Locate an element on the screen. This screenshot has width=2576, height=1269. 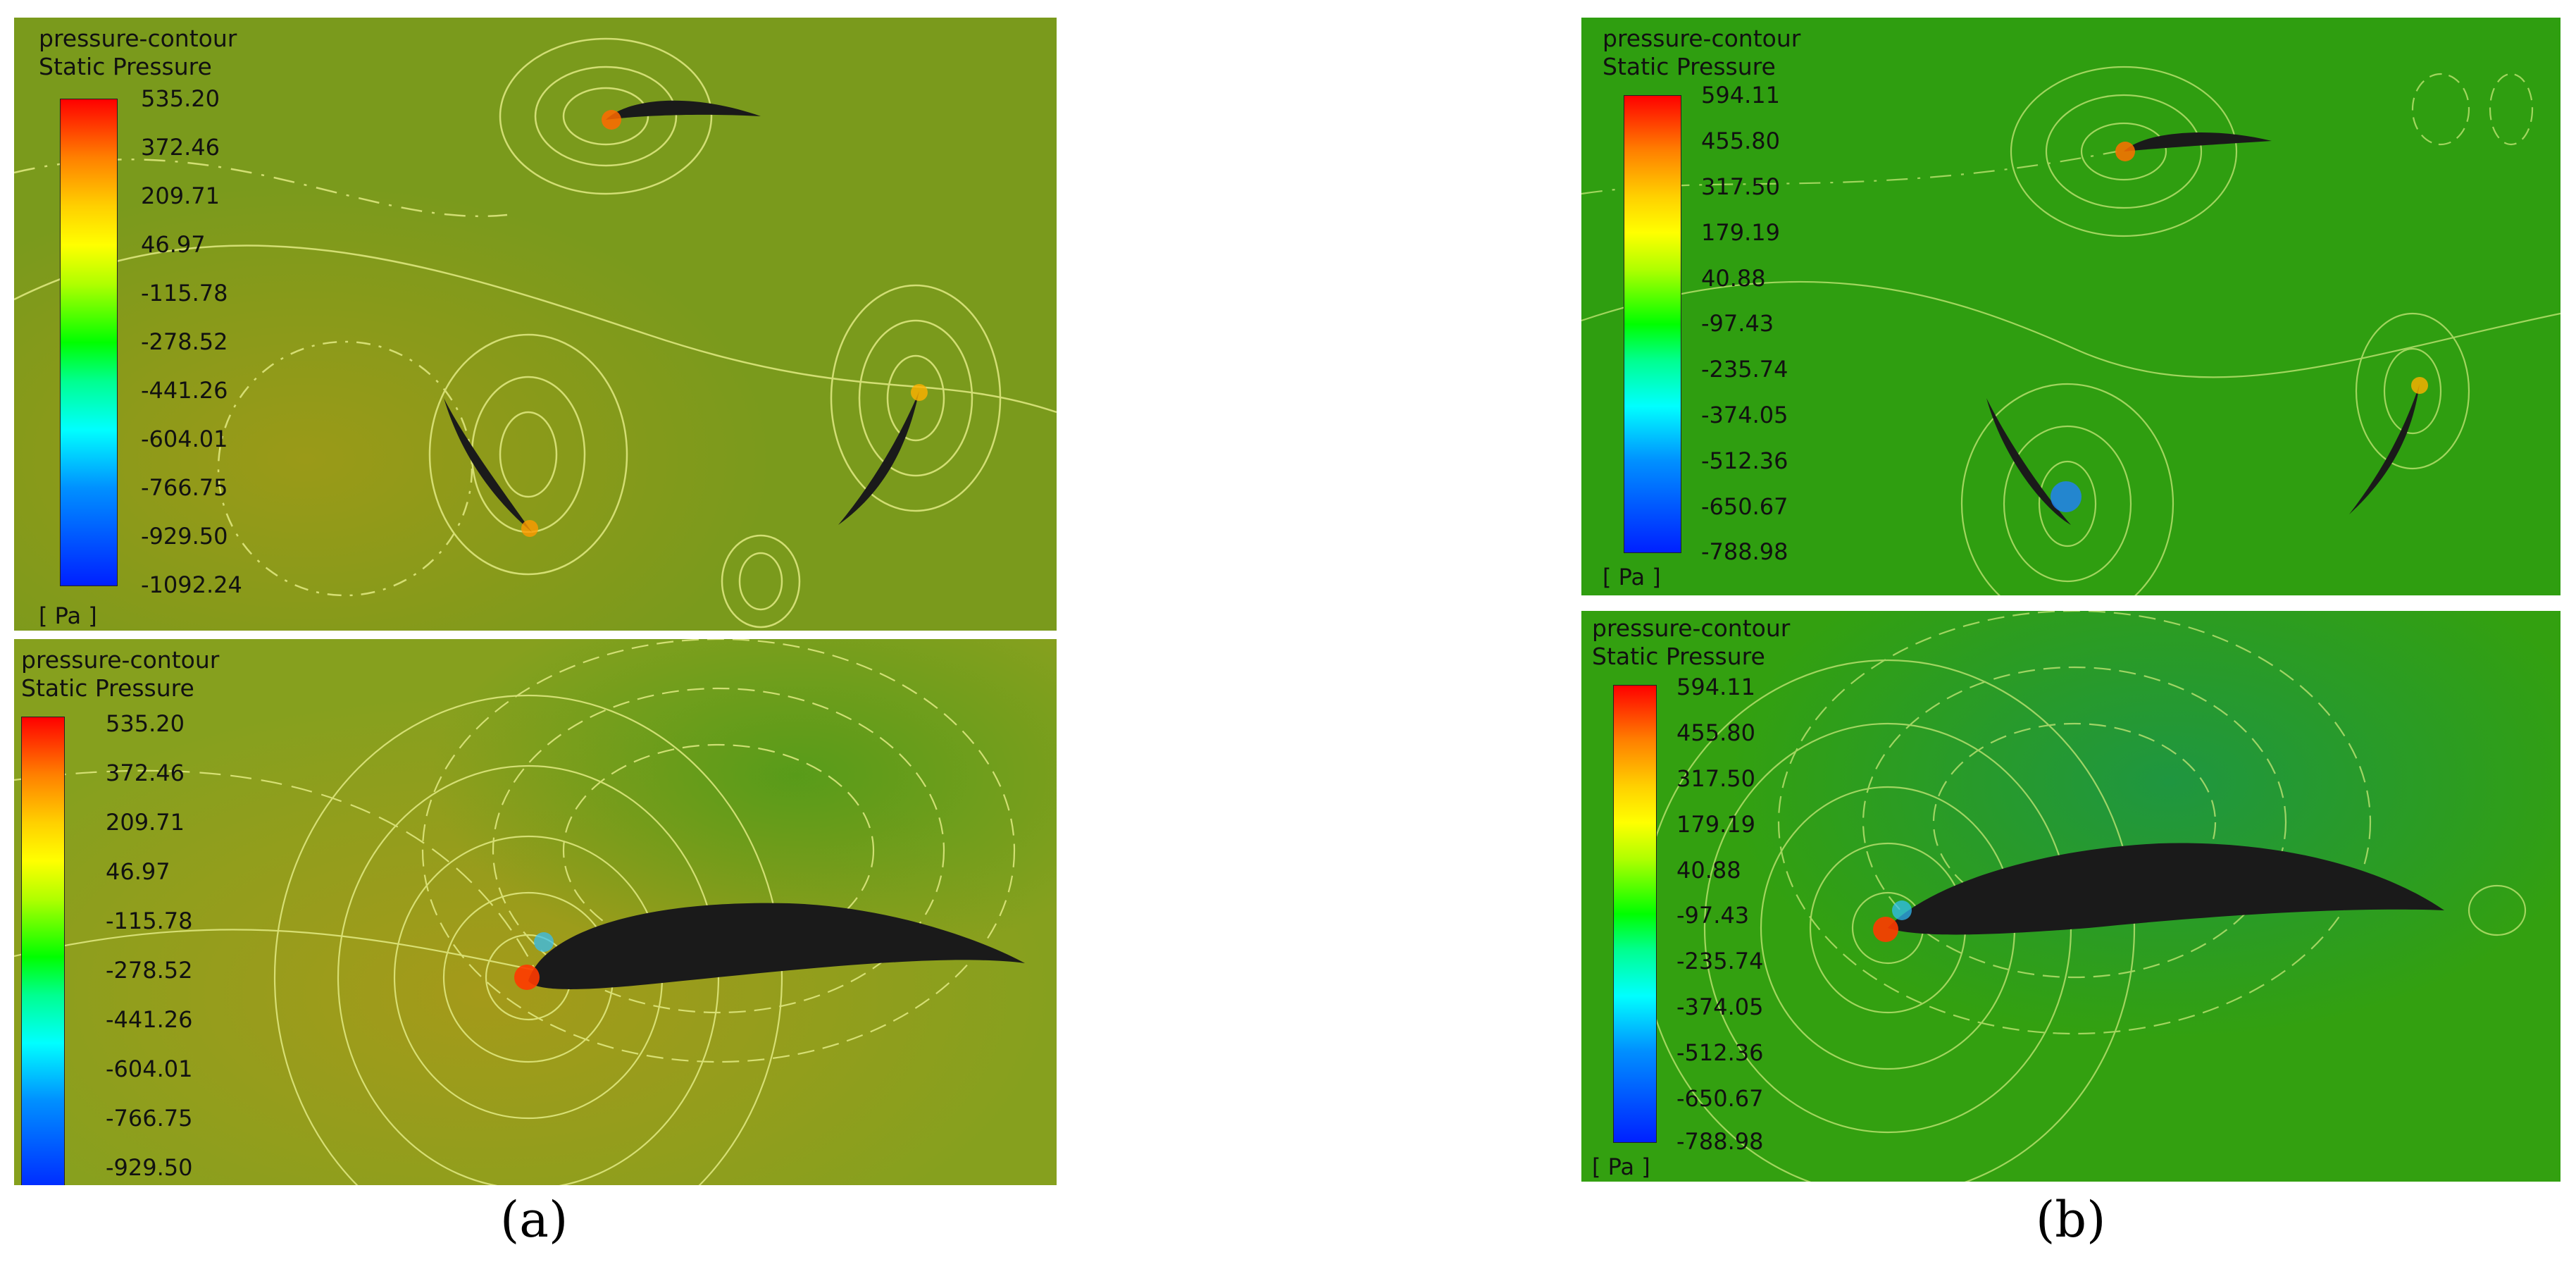
caption-a: (a) is located at coordinates (534, 1220).